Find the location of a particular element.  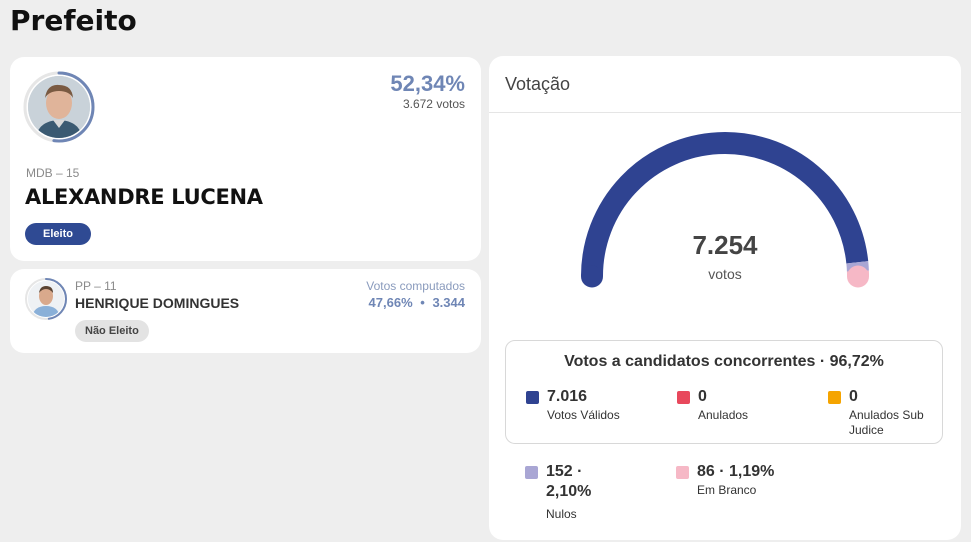

voting-title: Votação is located at coordinates (538, 84).